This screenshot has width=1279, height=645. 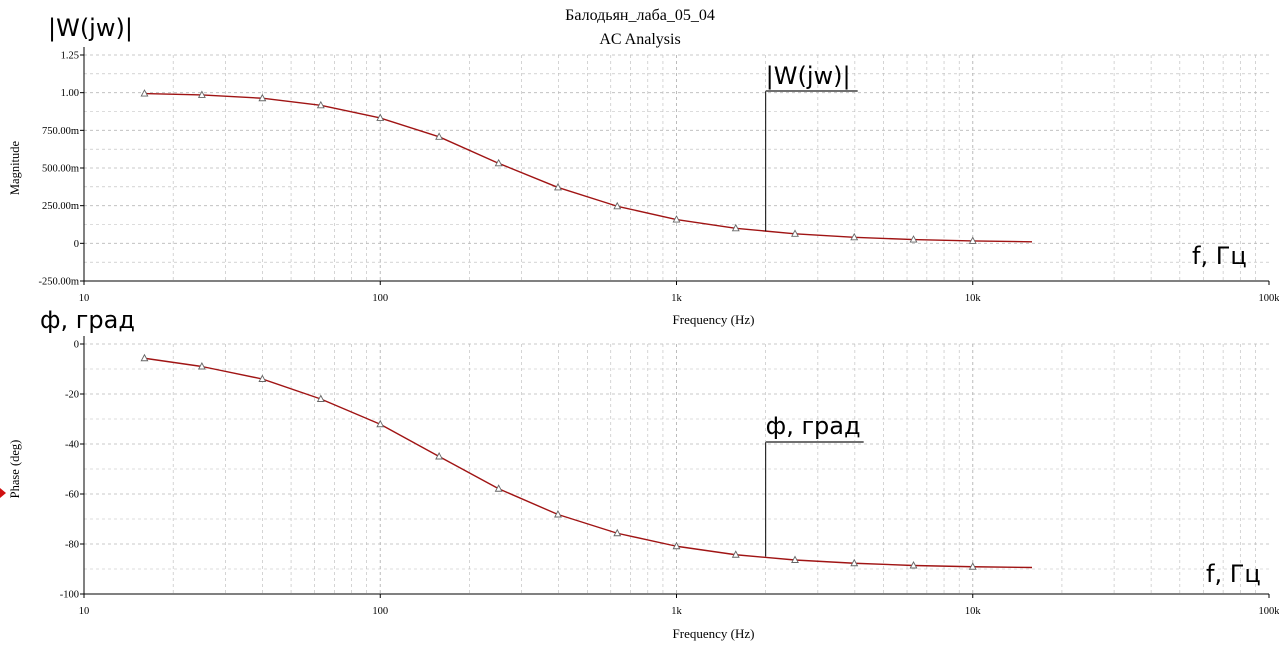 What do you see at coordinates (58, 282) in the screenshot?
I see `y-tick-label: -250.00m` at bounding box center [58, 282].